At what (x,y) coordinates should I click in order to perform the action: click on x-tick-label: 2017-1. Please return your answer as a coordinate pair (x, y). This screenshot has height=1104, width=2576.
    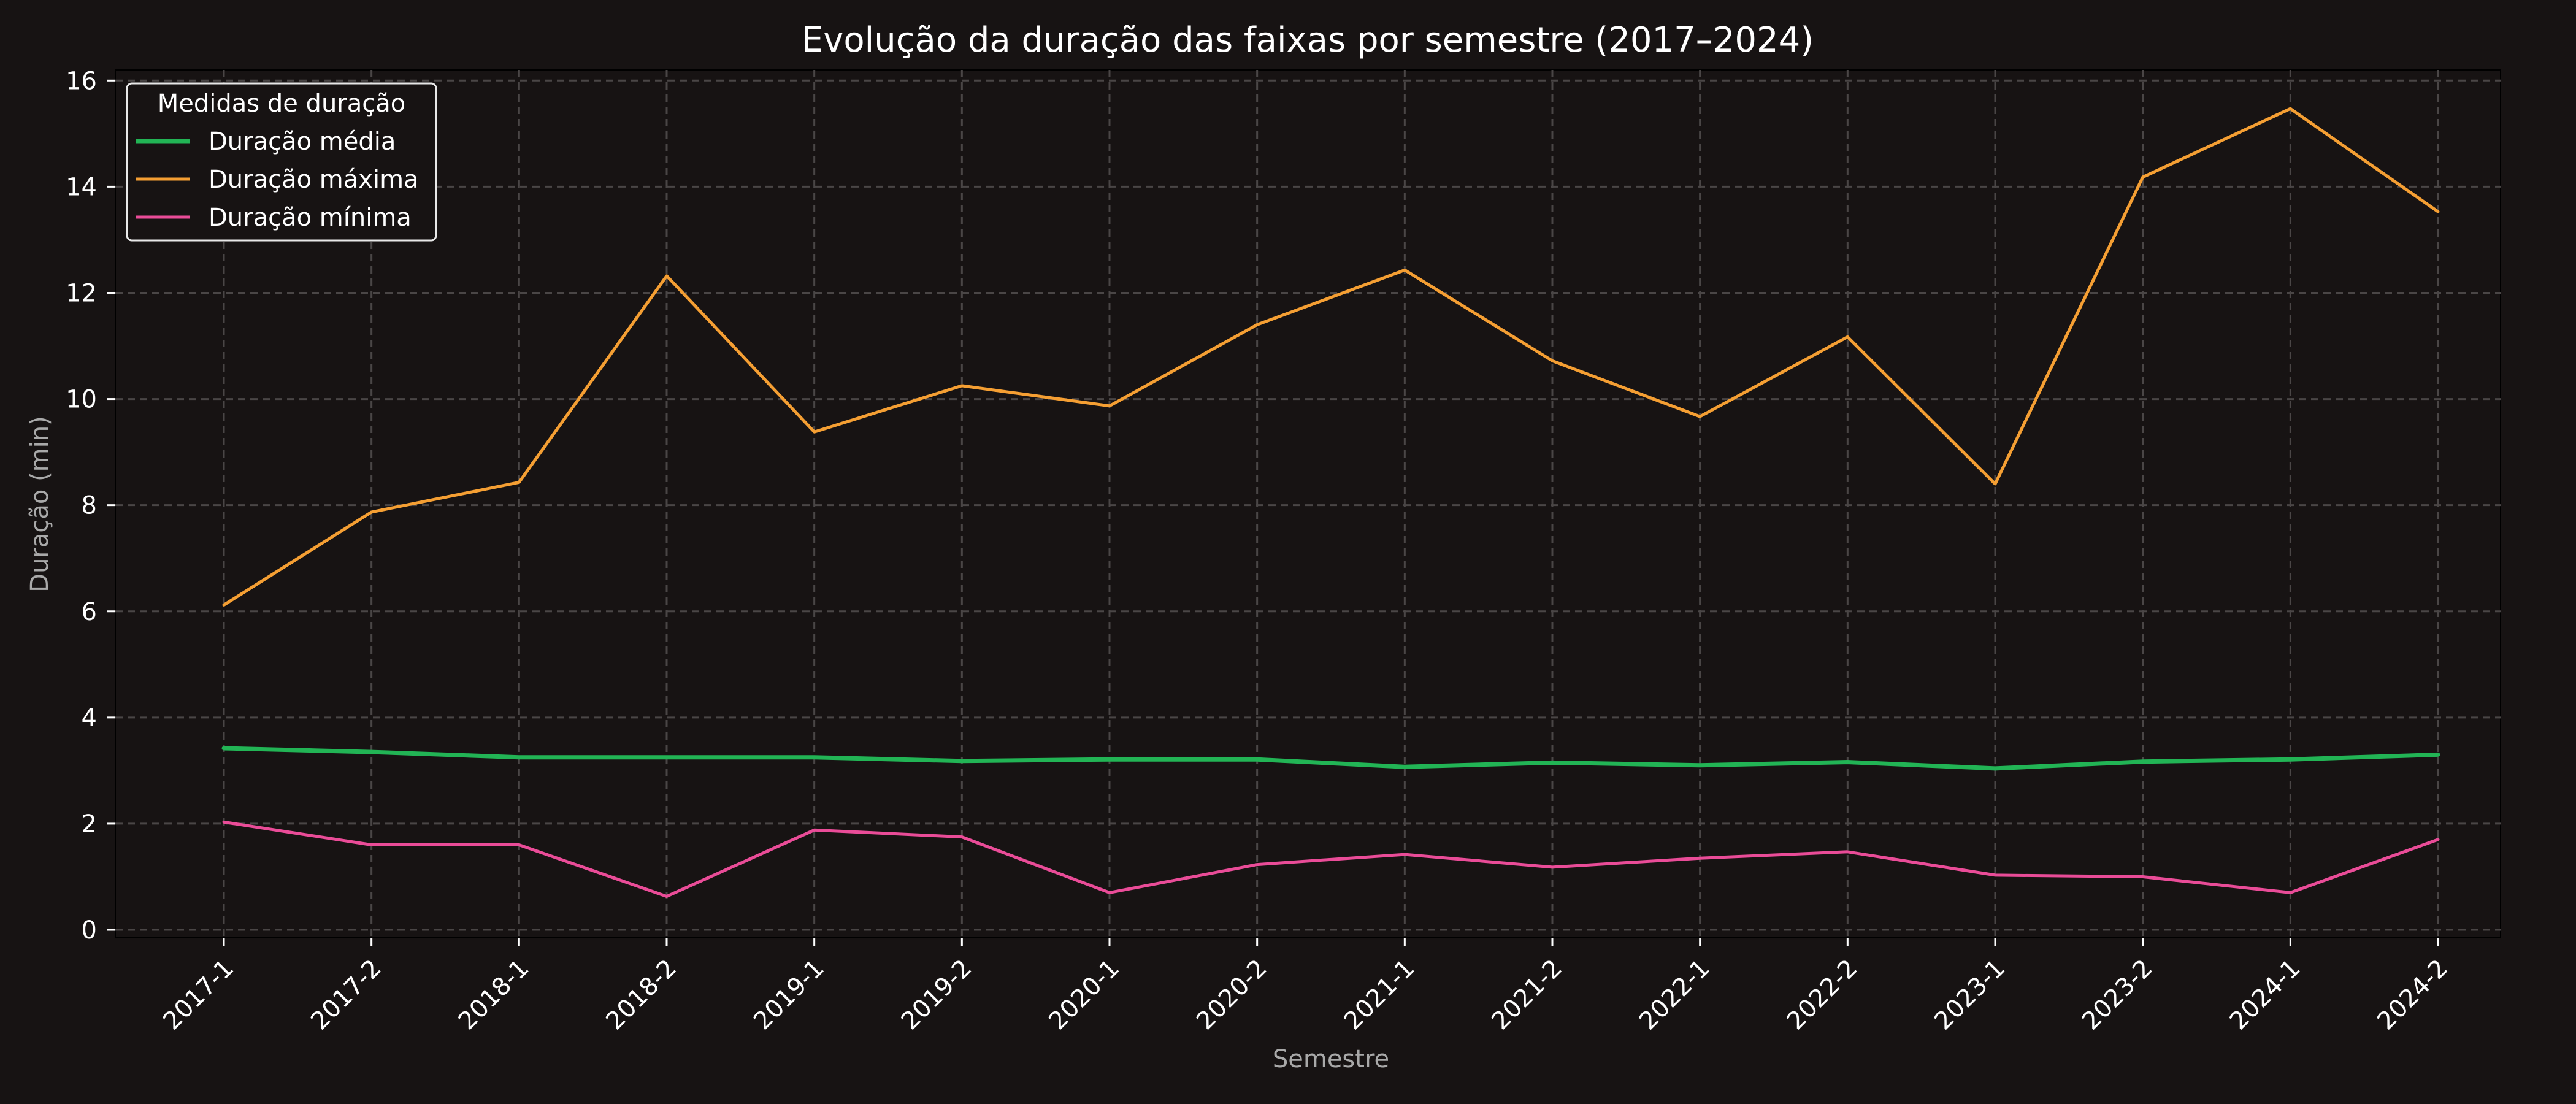
    Looking at the image, I should click on (198, 995).